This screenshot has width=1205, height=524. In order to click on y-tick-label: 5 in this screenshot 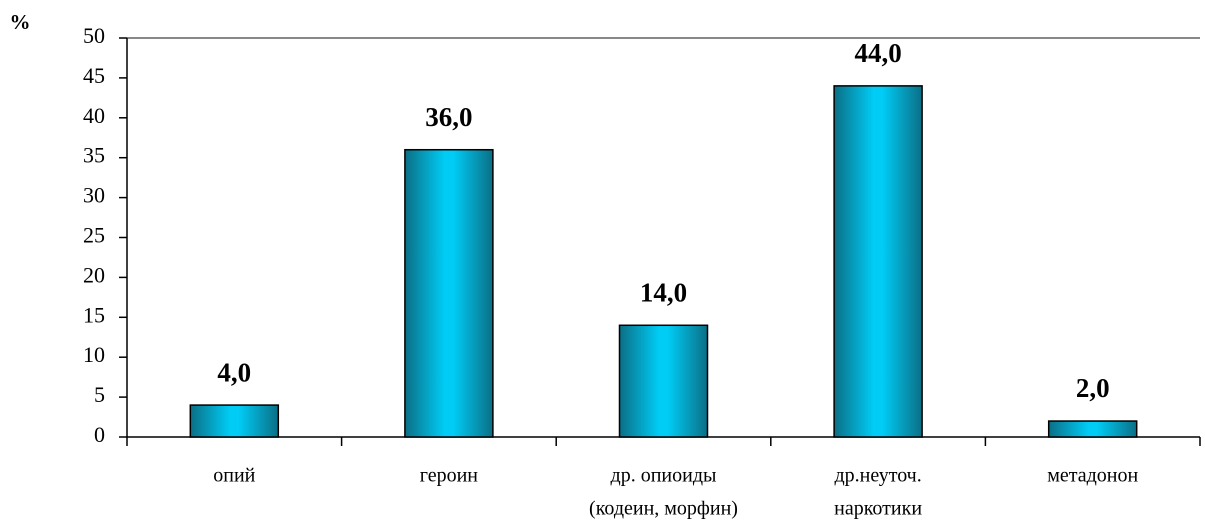, I will do `click(99, 394)`.